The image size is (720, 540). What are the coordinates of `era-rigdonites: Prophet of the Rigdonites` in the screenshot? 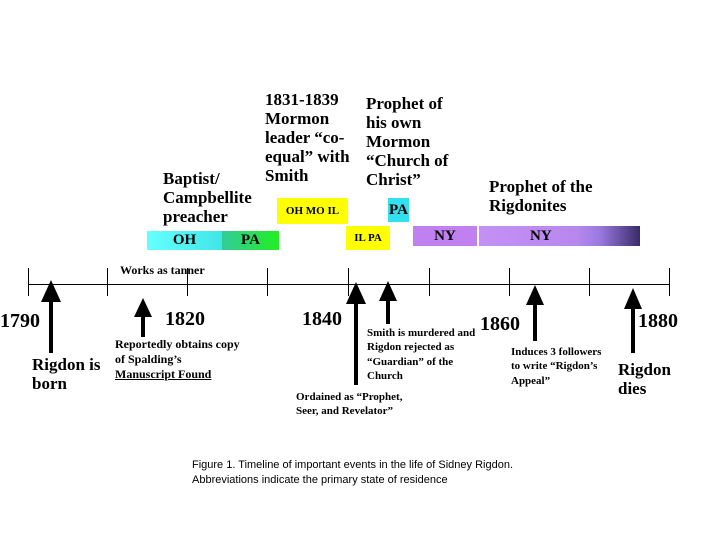 It's located at (541, 196).